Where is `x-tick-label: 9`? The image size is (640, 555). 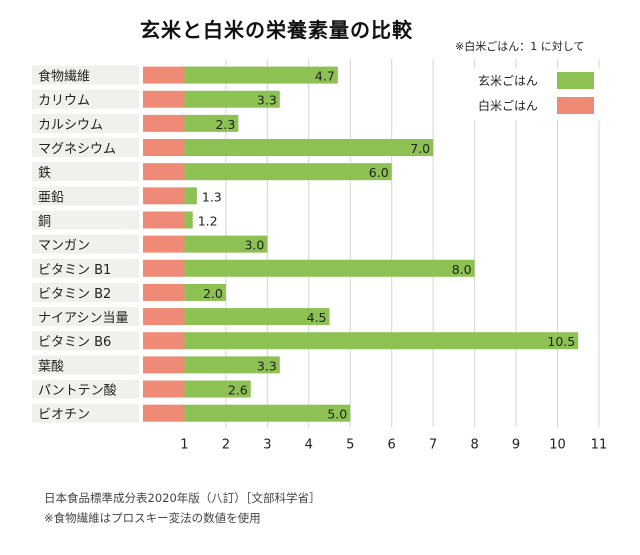
x-tick-label: 9 is located at coordinates (516, 444).